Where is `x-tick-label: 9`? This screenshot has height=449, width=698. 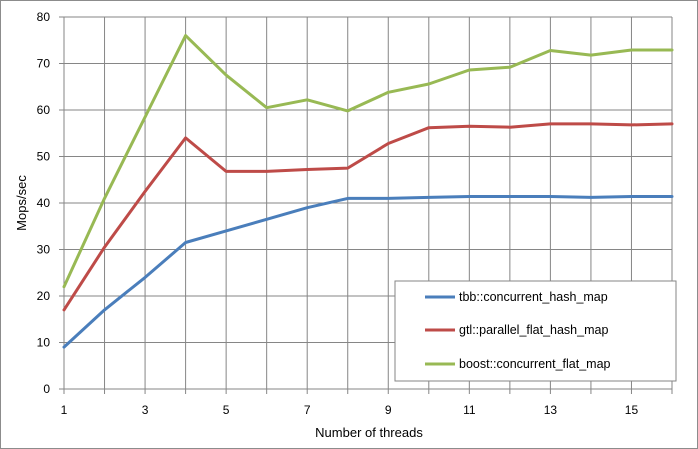
x-tick-label: 9 is located at coordinates (388, 410).